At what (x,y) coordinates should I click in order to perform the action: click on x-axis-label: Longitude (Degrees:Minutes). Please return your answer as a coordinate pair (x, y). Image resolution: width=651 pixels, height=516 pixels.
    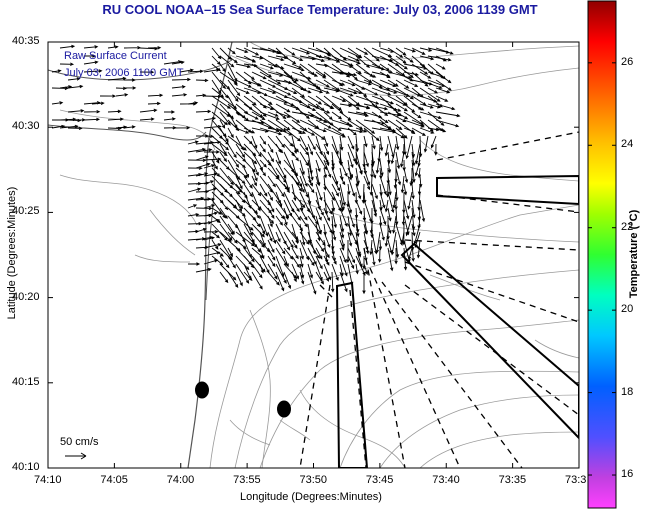
    Looking at the image, I should click on (311, 497).